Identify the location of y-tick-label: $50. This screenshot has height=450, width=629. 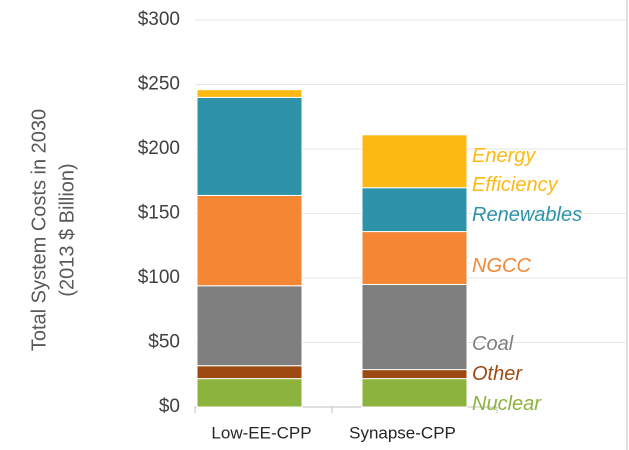
(164, 342).